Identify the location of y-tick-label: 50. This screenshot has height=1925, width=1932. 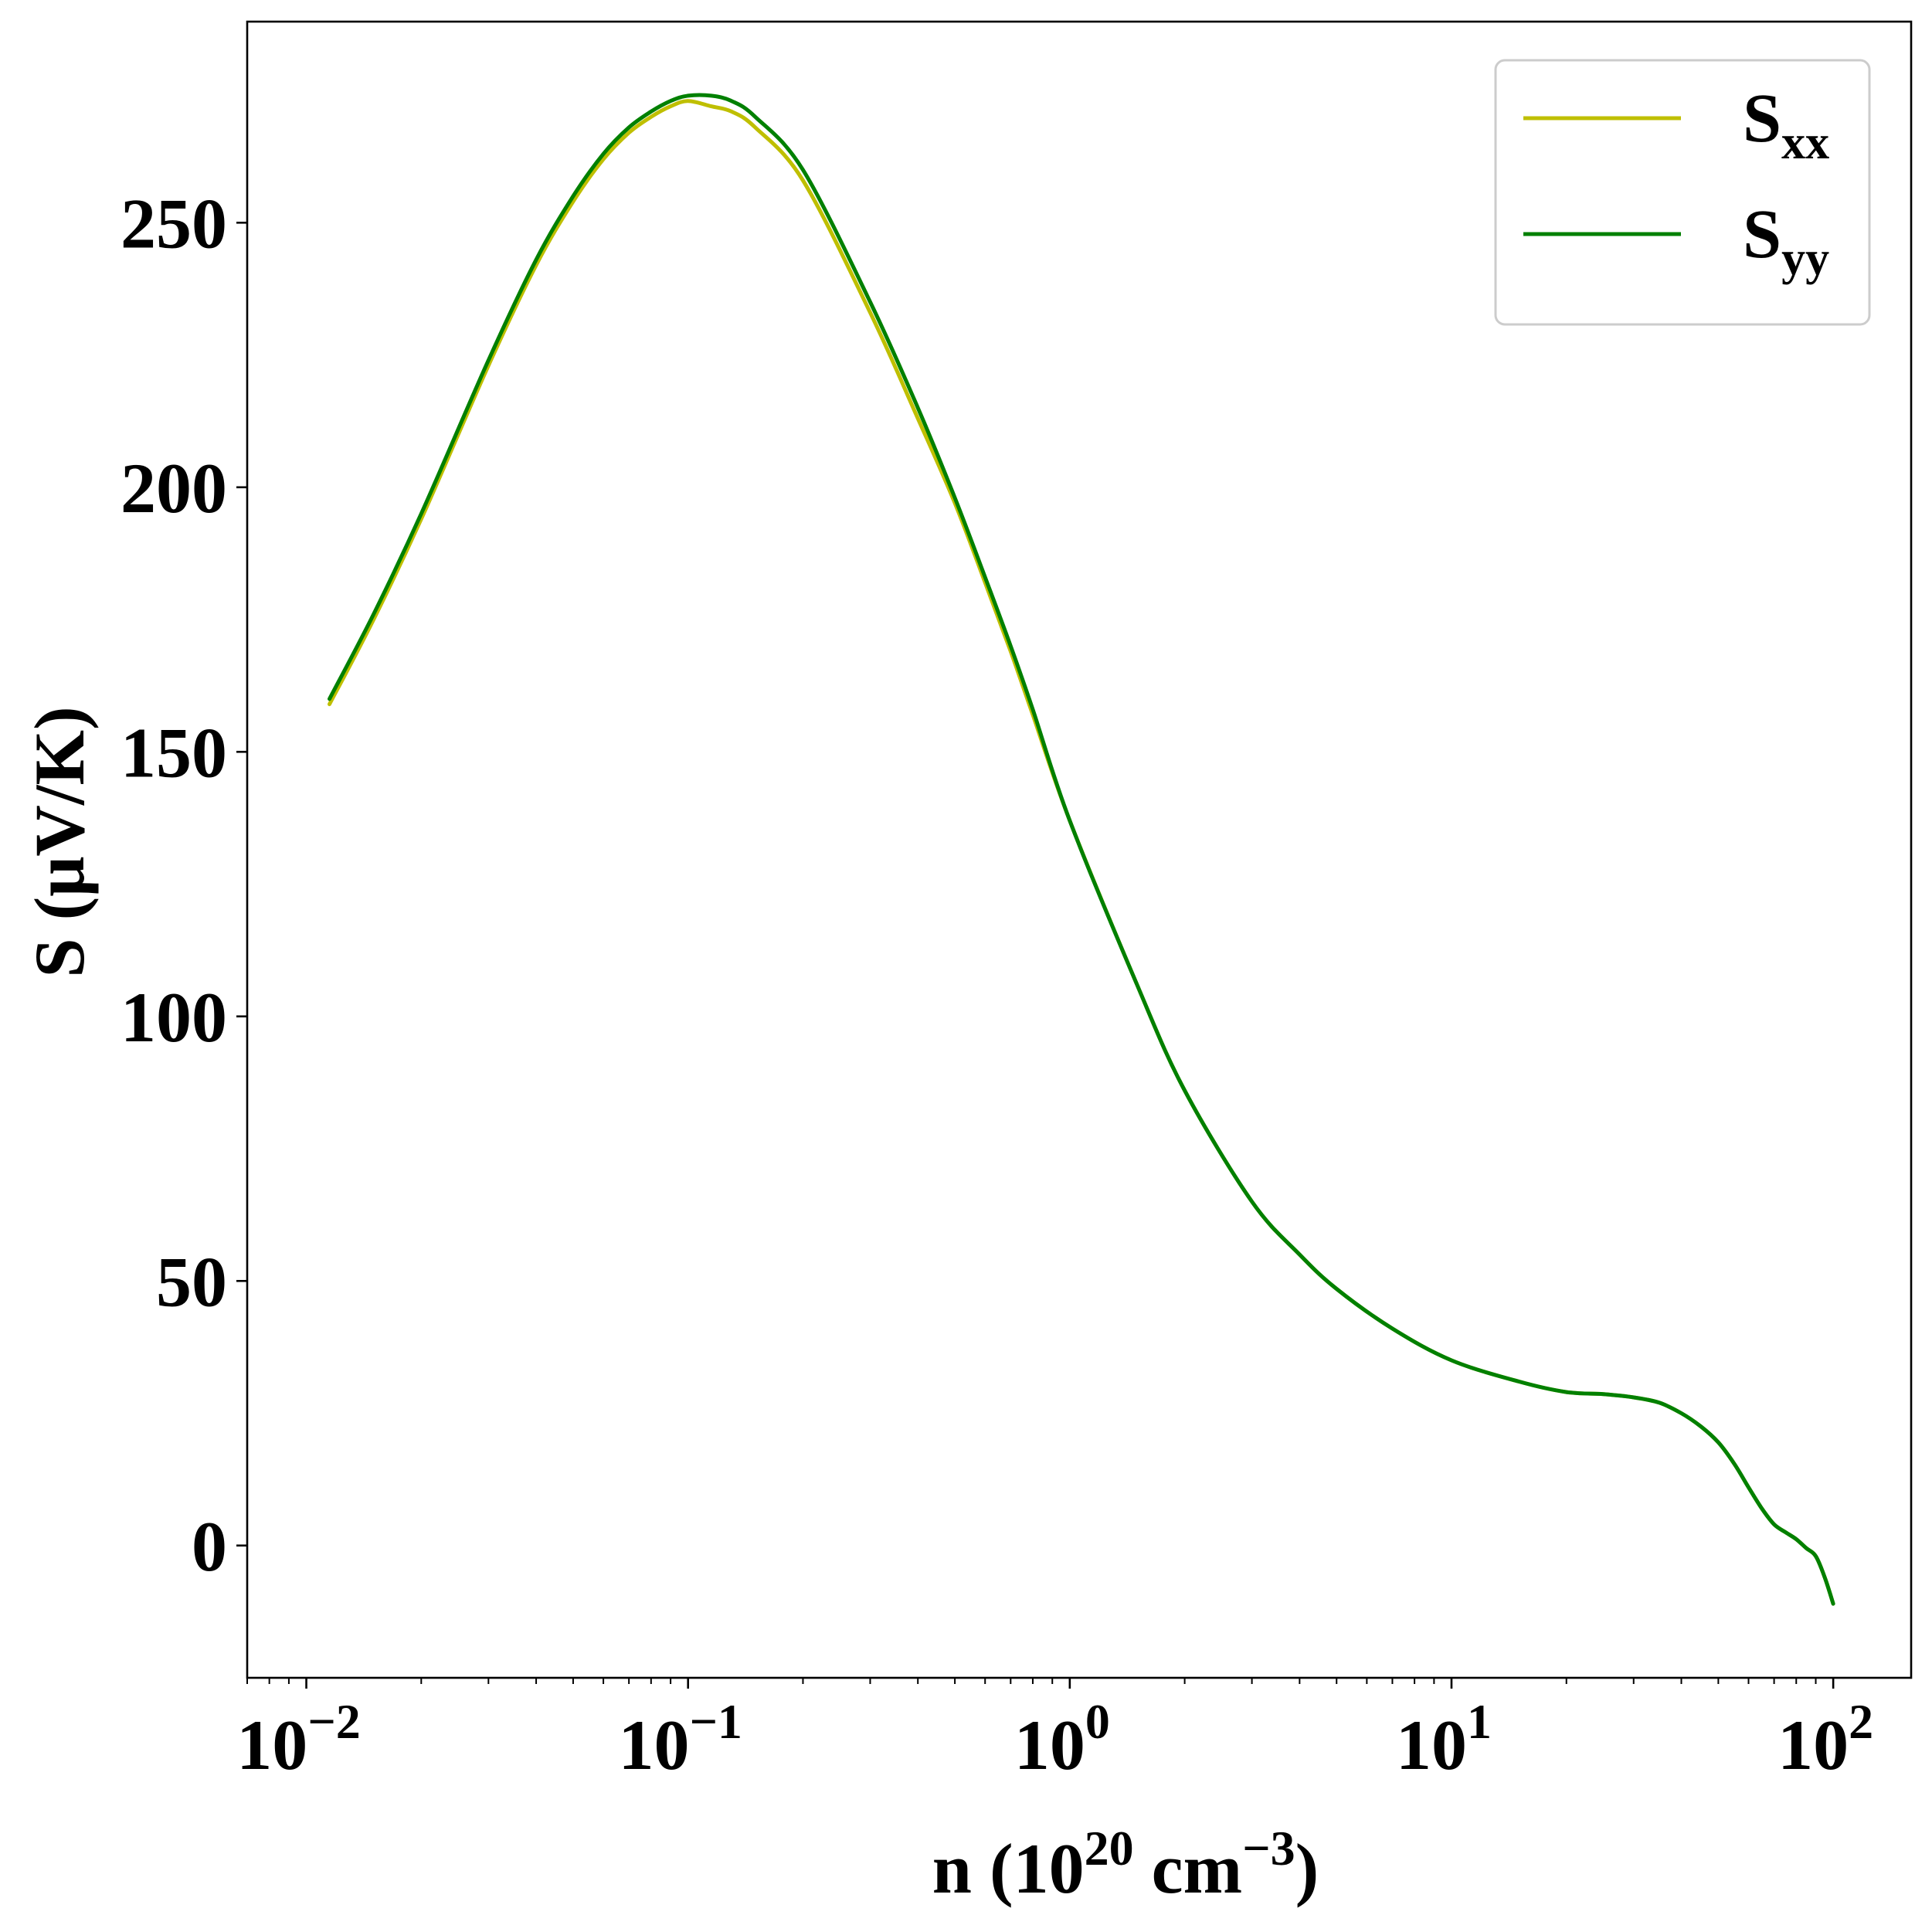
(192, 1281).